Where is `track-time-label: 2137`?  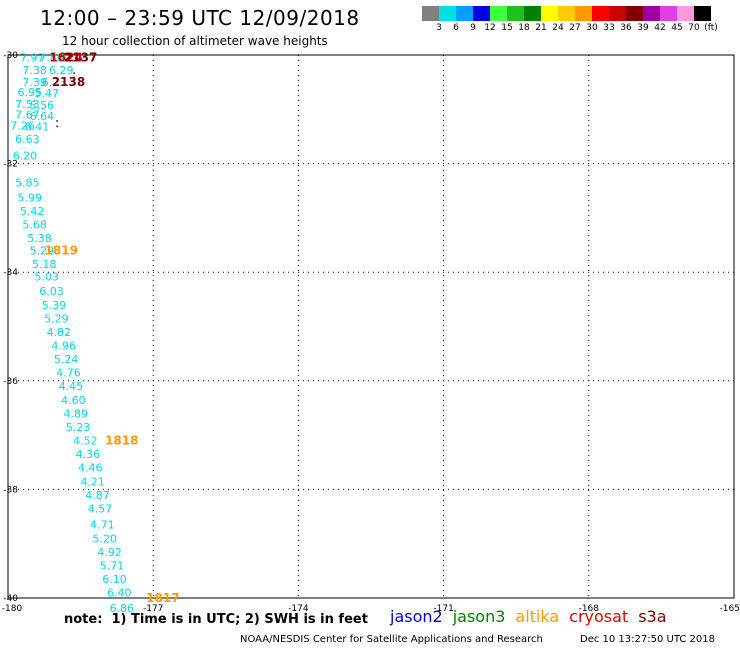
track-time-label: 2137 is located at coordinates (80, 58).